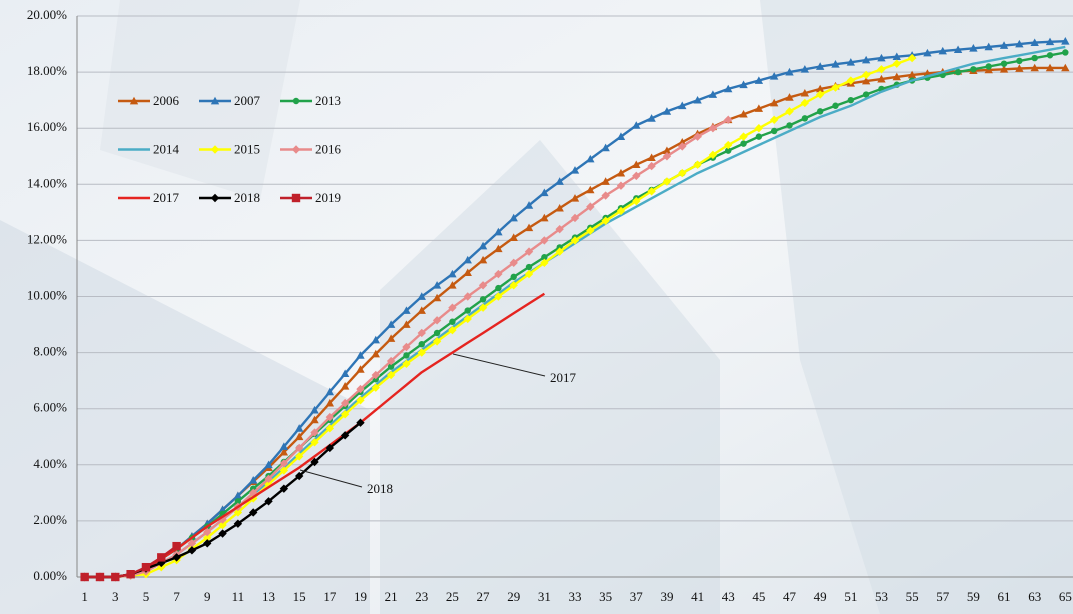 This screenshot has height=614, width=1073. I want to click on x-tick-label: 57, so click(943, 596).